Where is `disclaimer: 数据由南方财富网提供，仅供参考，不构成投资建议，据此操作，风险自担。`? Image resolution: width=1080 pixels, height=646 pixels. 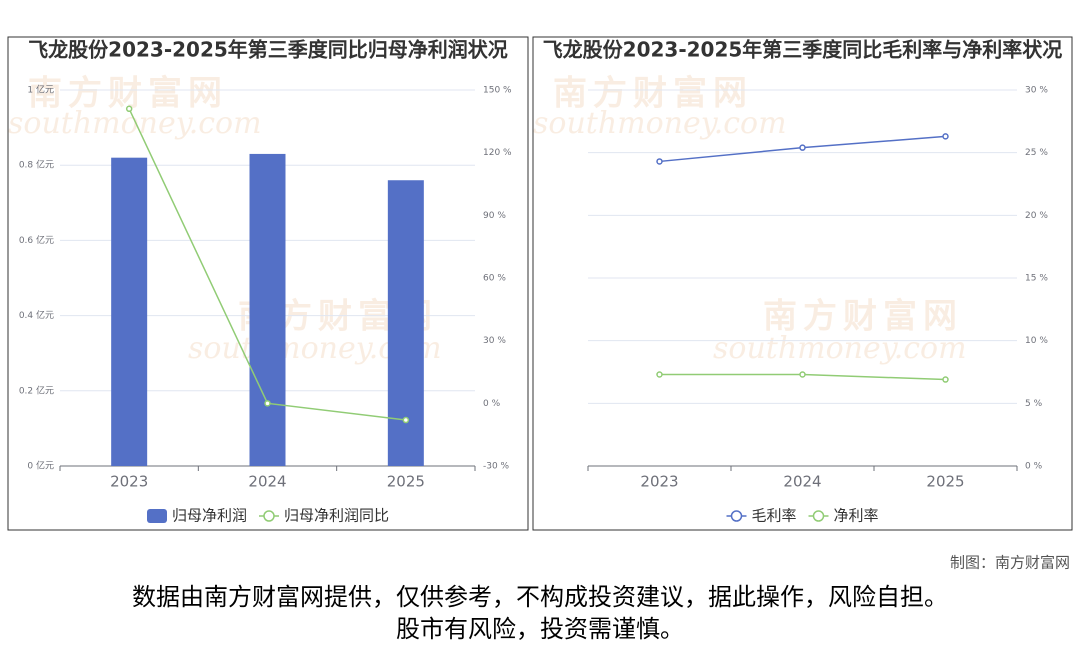
disclaimer: 数据由南方财富网提供，仅供参考，不构成投资建议，据此操作，风险自担。 is located at coordinates (540, 597).